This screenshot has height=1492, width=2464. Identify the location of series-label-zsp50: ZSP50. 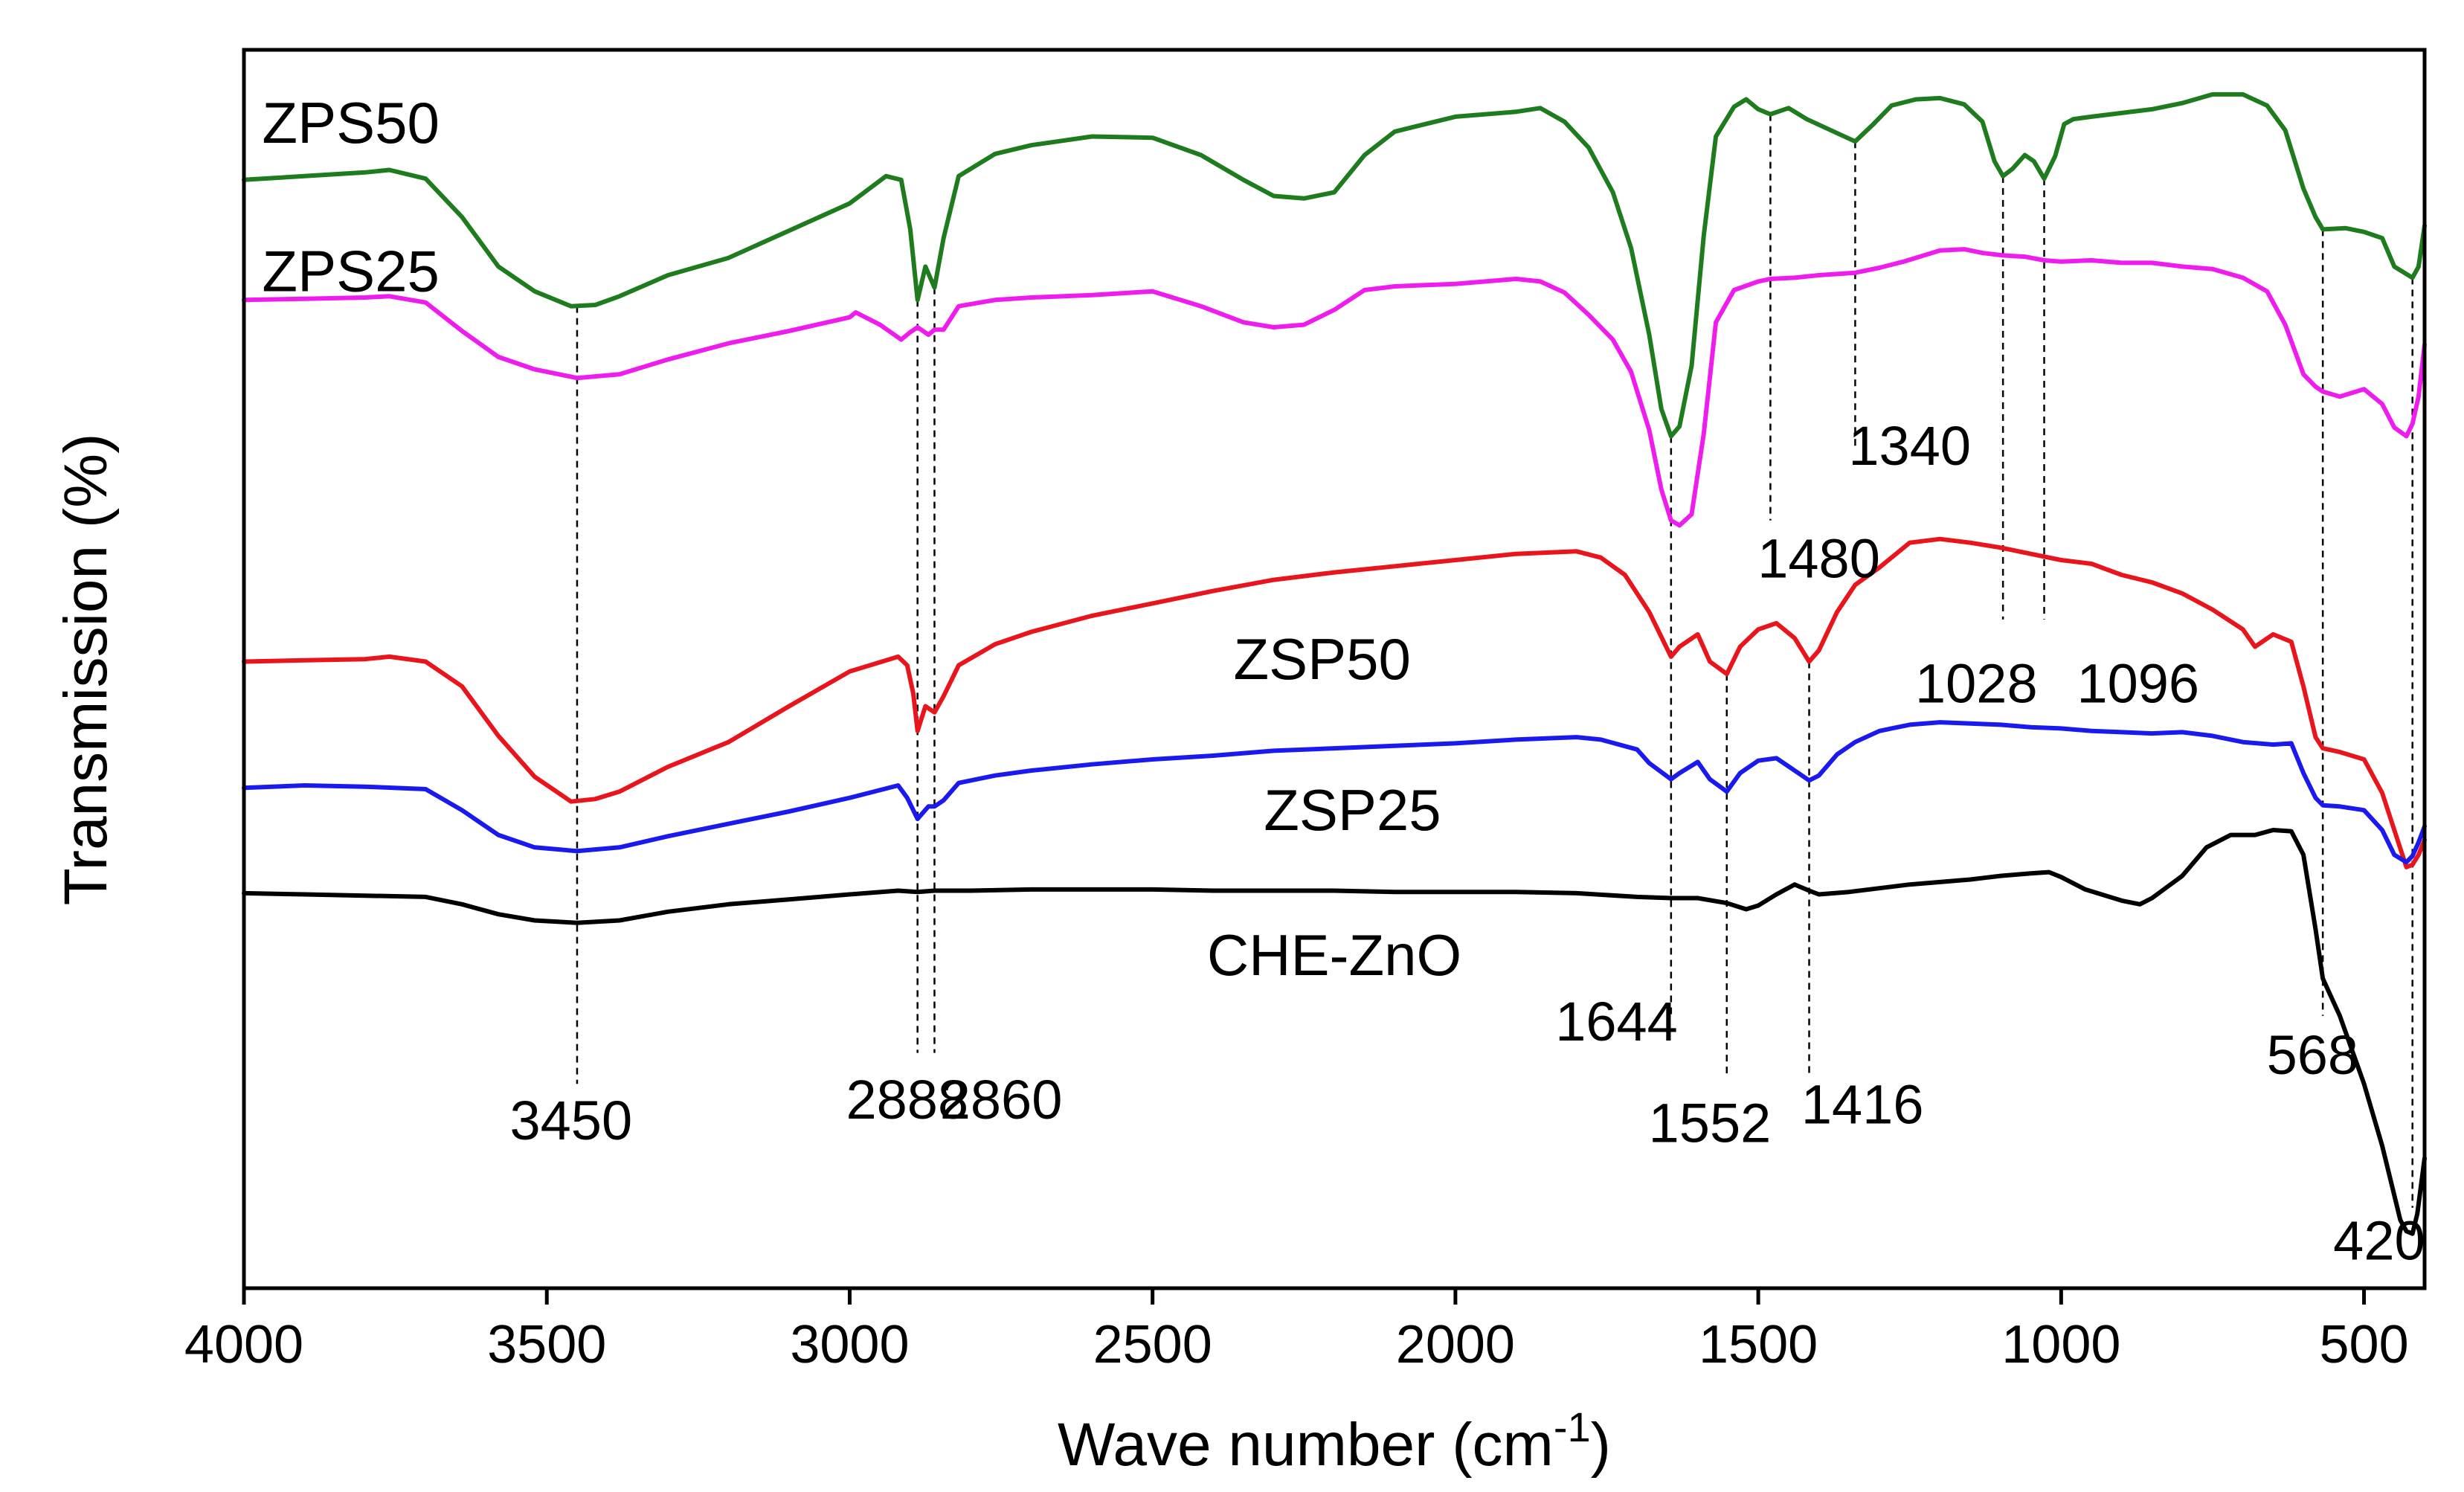
(1321, 659).